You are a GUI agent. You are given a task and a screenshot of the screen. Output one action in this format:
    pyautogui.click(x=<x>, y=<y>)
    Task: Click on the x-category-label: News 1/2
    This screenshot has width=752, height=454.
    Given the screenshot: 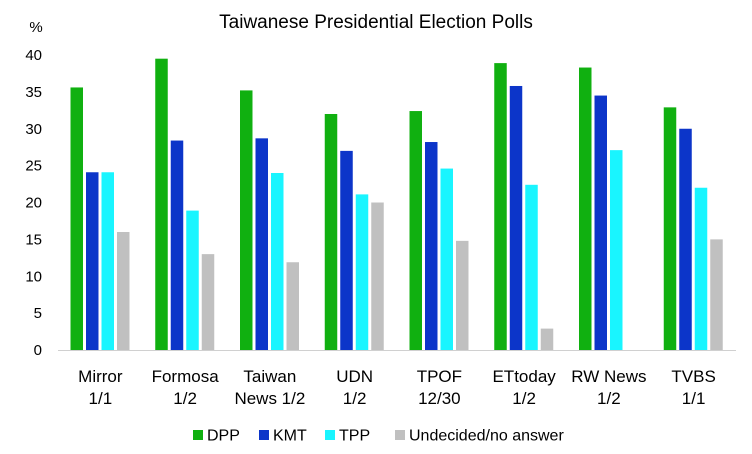 What is the action you would take?
    pyautogui.click(x=269, y=398)
    